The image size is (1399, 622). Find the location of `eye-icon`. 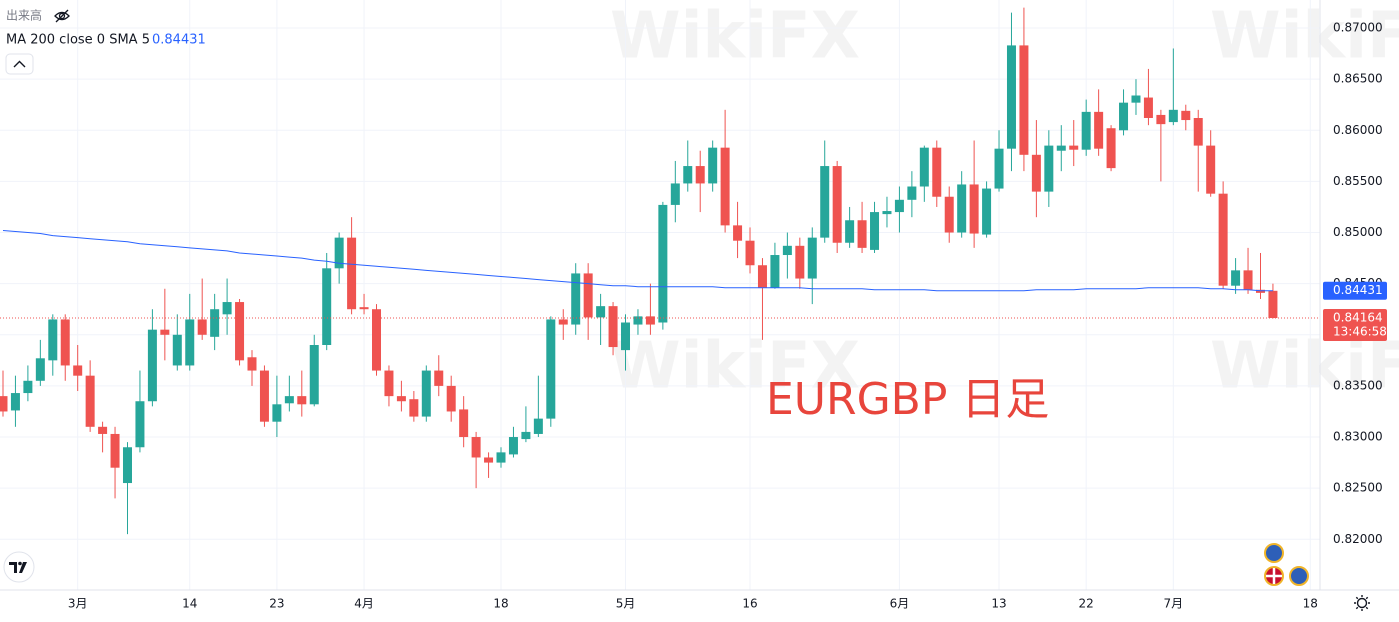

eye-icon is located at coordinates (62, 16).